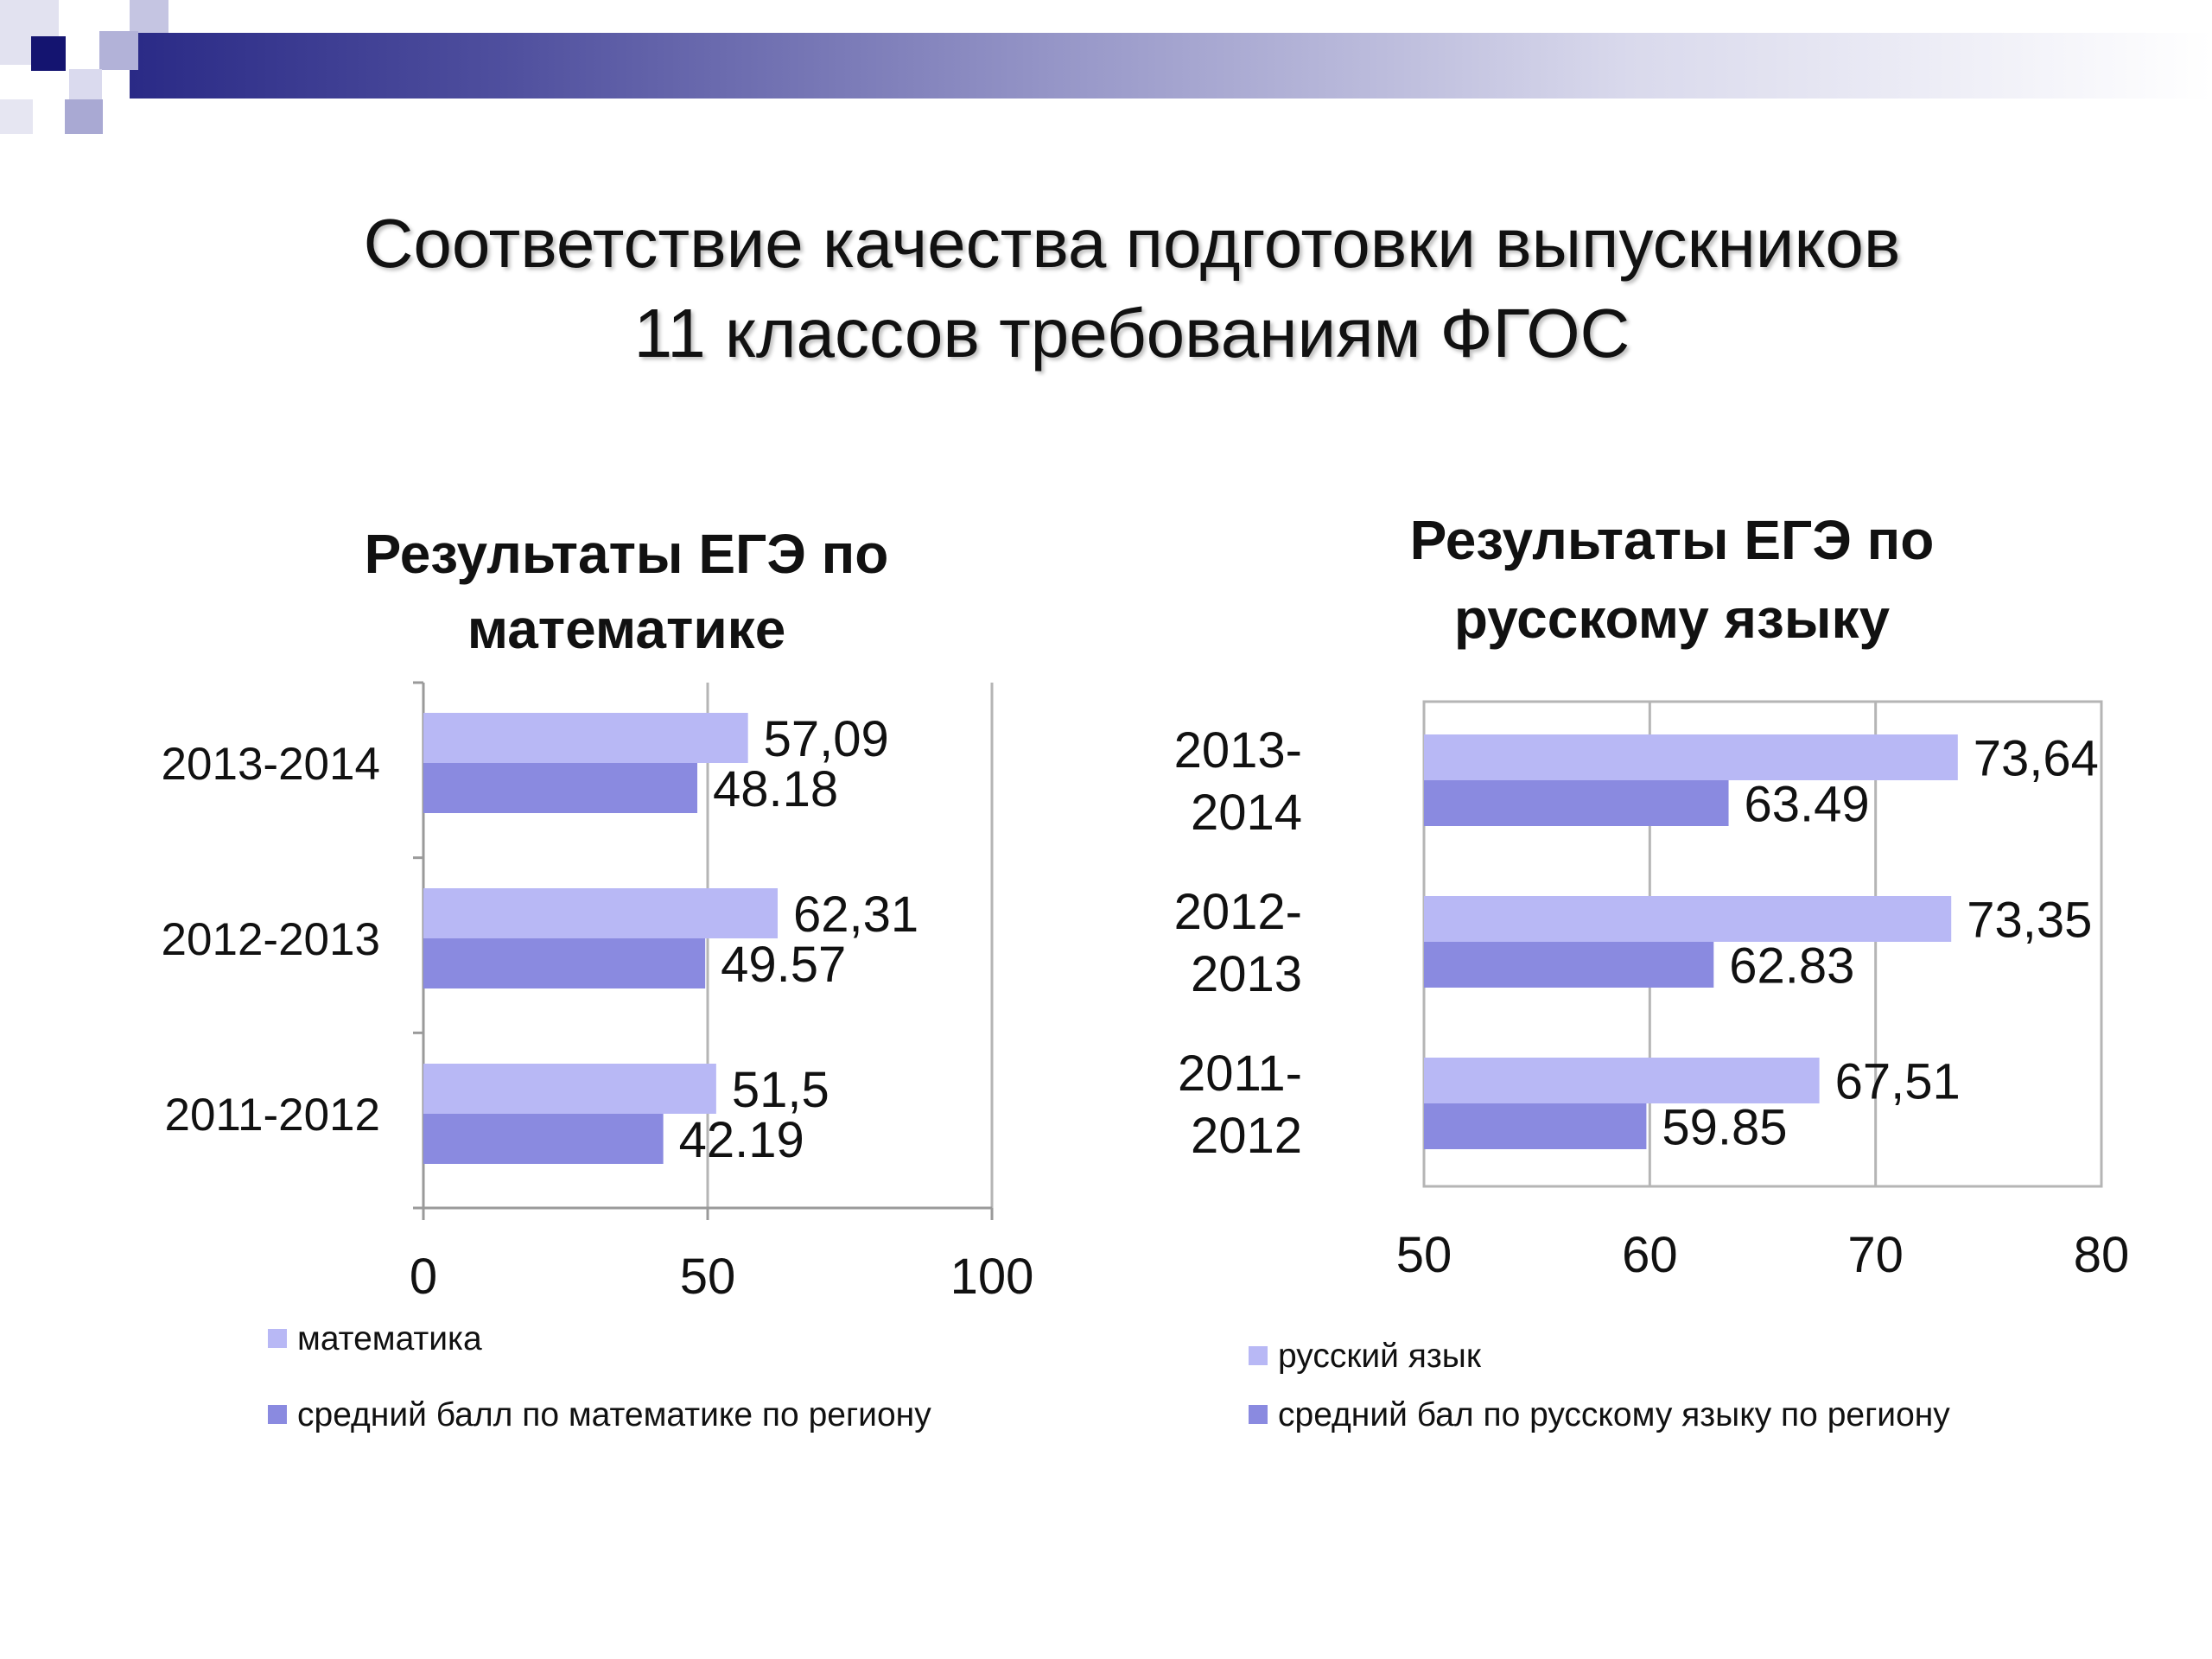 The width and height of the screenshot is (2212, 1659). Describe the element at coordinates (423, 1277) in the screenshot. I see `x-tick-label: 0` at that location.